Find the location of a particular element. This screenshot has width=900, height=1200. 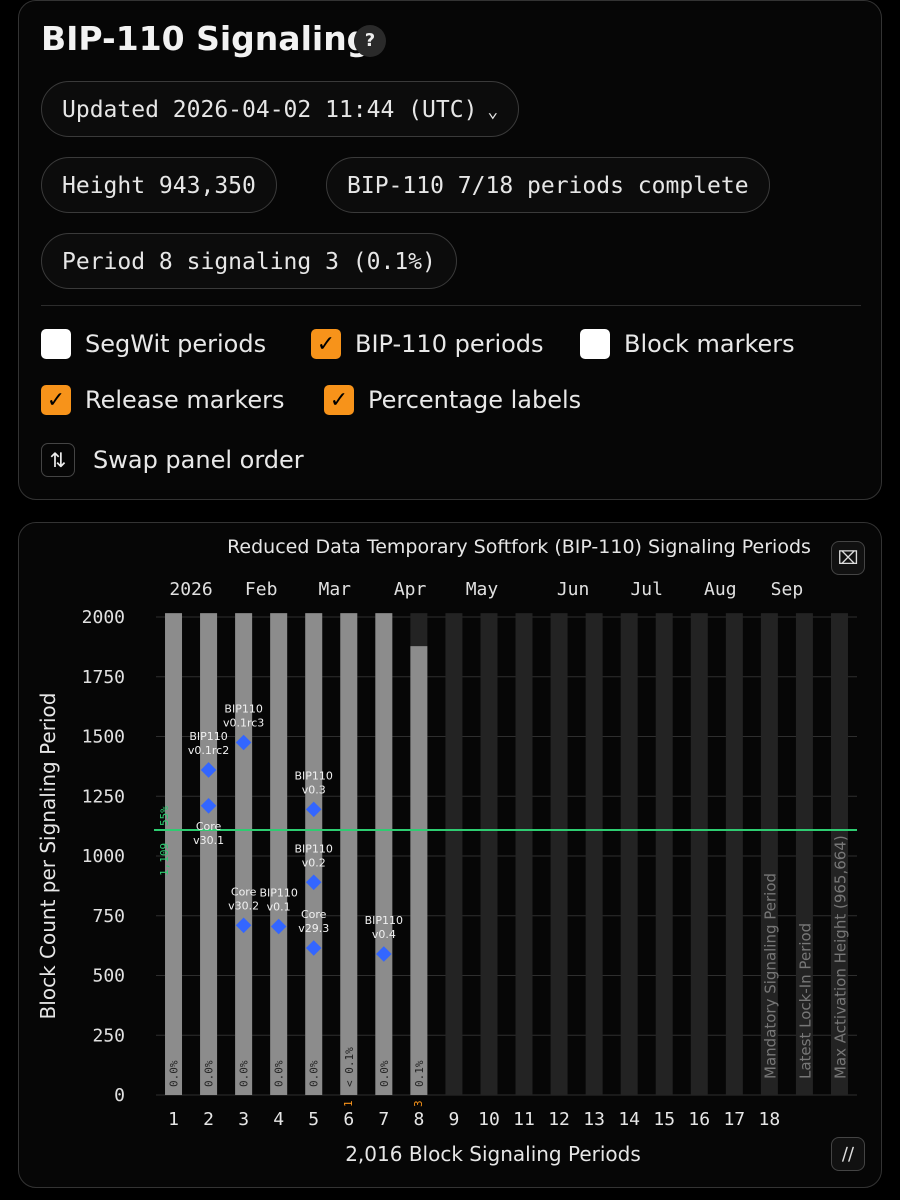

release-marker-label: v0.3 is located at coordinates (314, 789).